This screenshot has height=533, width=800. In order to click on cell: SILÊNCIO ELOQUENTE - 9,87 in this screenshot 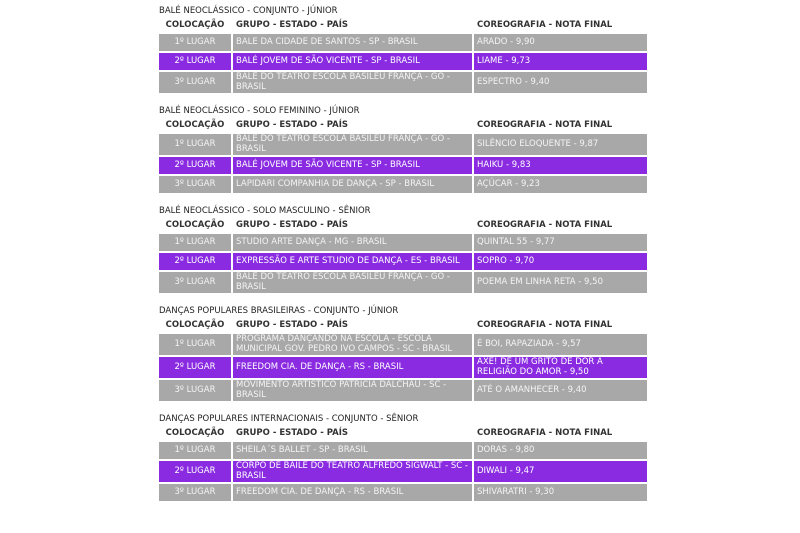, I will do `click(560, 144)`.